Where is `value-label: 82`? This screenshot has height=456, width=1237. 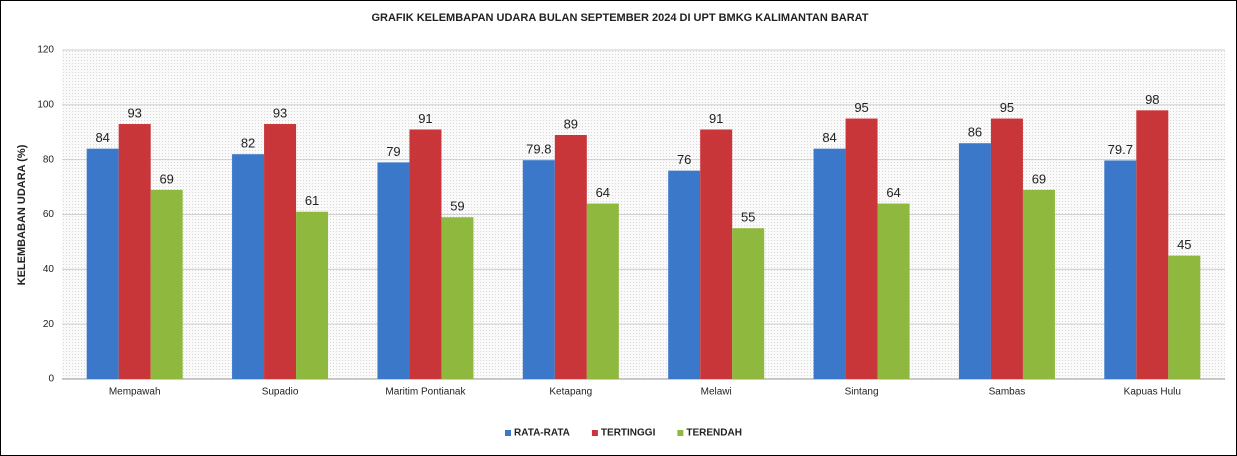 value-label: 82 is located at coordinates (248, 143).